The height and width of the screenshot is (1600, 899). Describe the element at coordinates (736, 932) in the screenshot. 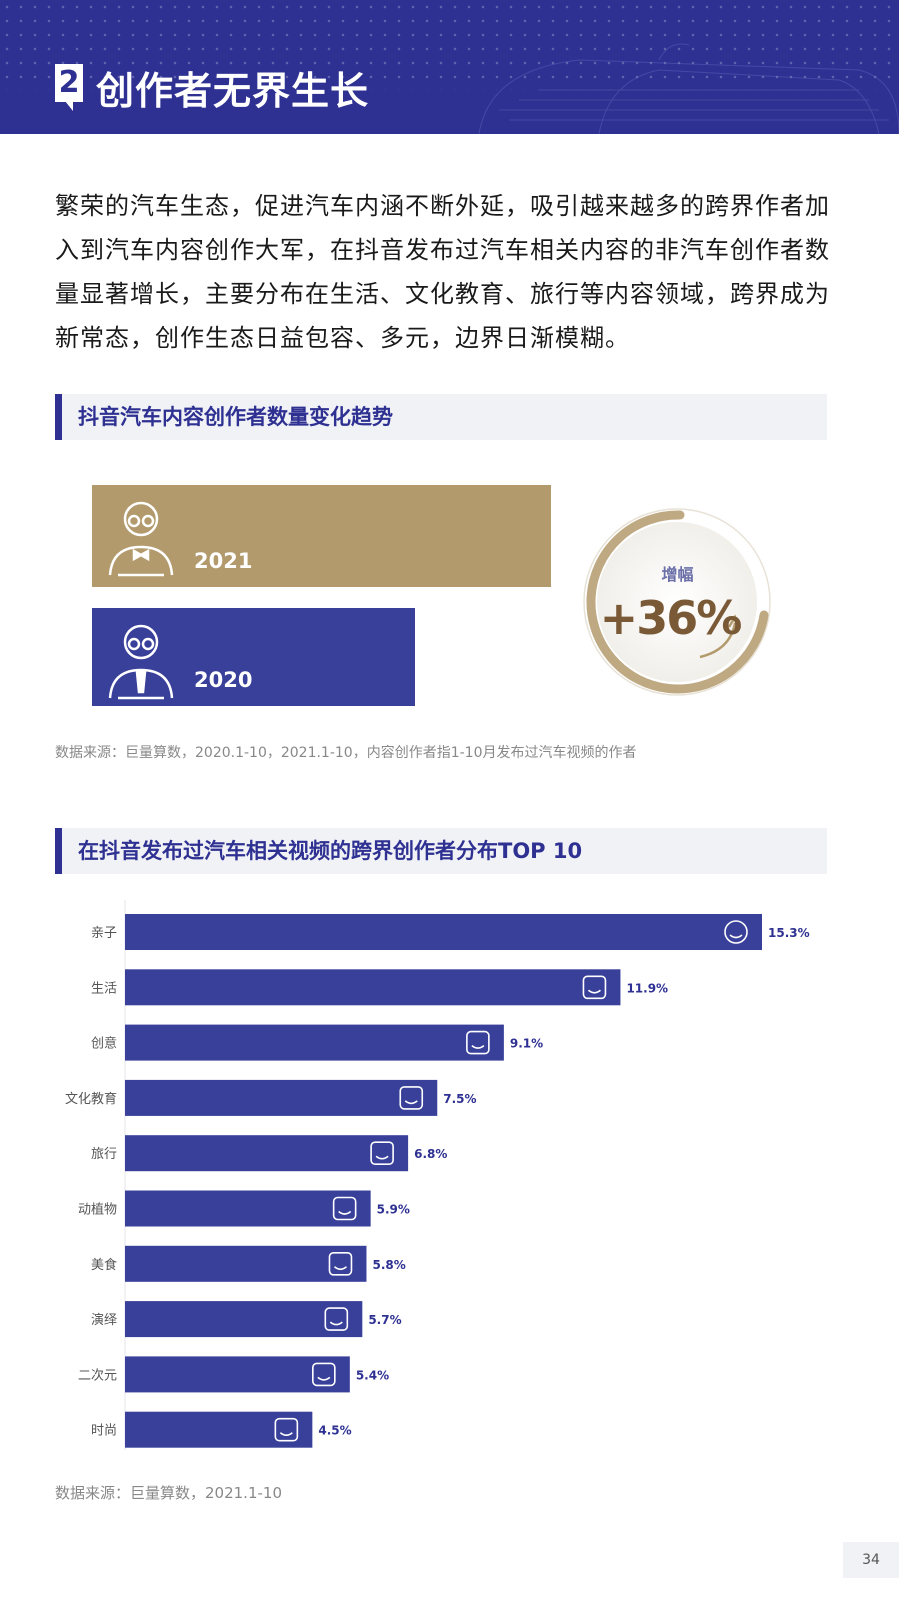

I see `baby-face-icon` at that location.